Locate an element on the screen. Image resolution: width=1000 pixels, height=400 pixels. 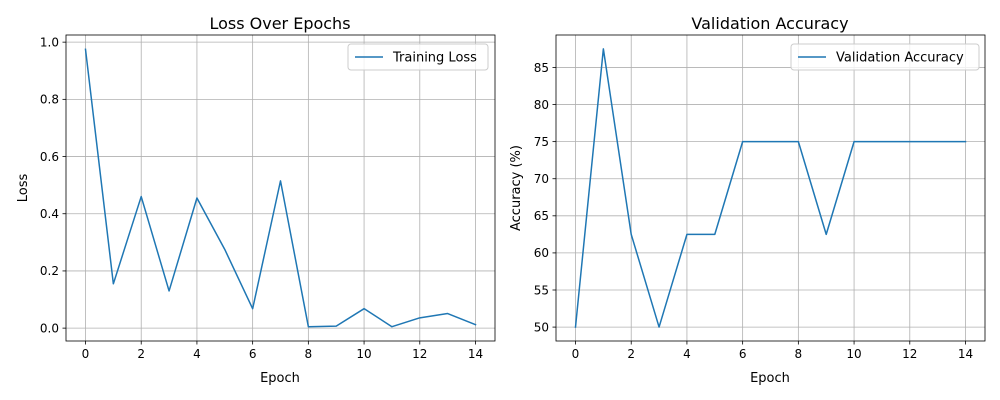
y-axis-label: Accuracy (%) is located at coordinates (516, 188).